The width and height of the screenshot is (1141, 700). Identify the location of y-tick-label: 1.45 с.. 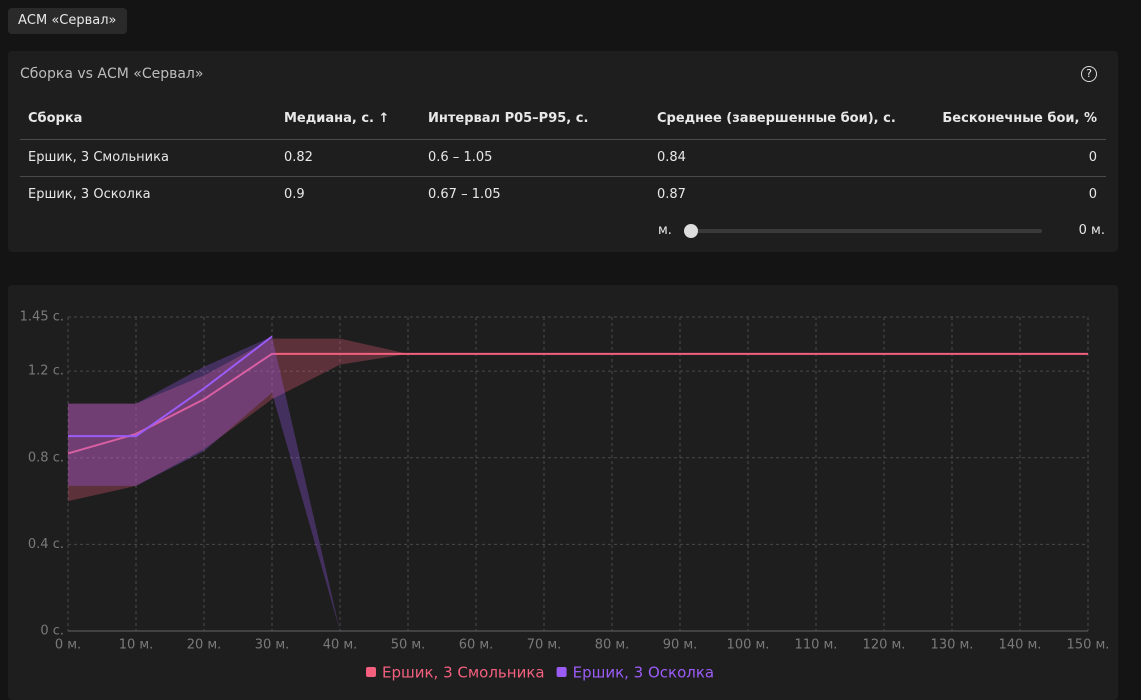
(42, 317).